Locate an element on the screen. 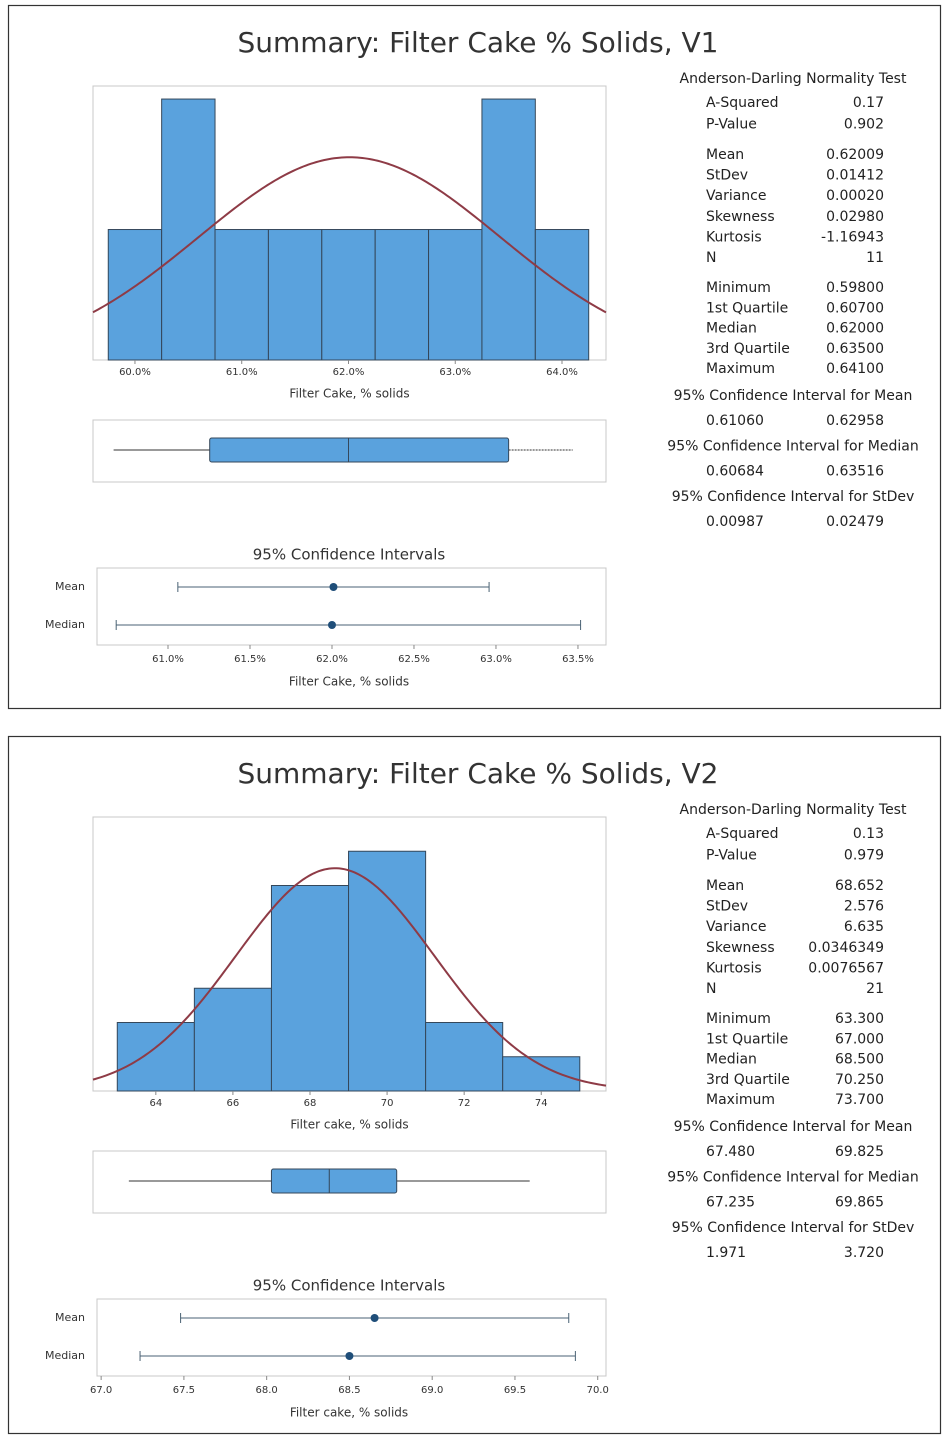  stat-value: 0.979 is located at coordinates (864, 856).